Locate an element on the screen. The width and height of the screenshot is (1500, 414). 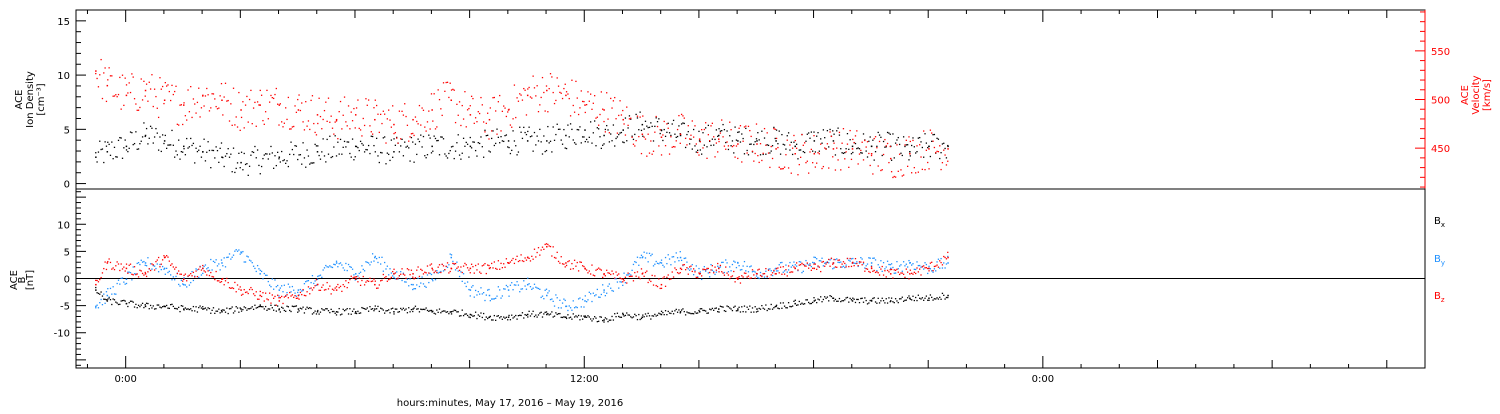
density-series-point is located at coordinates (642, 124).